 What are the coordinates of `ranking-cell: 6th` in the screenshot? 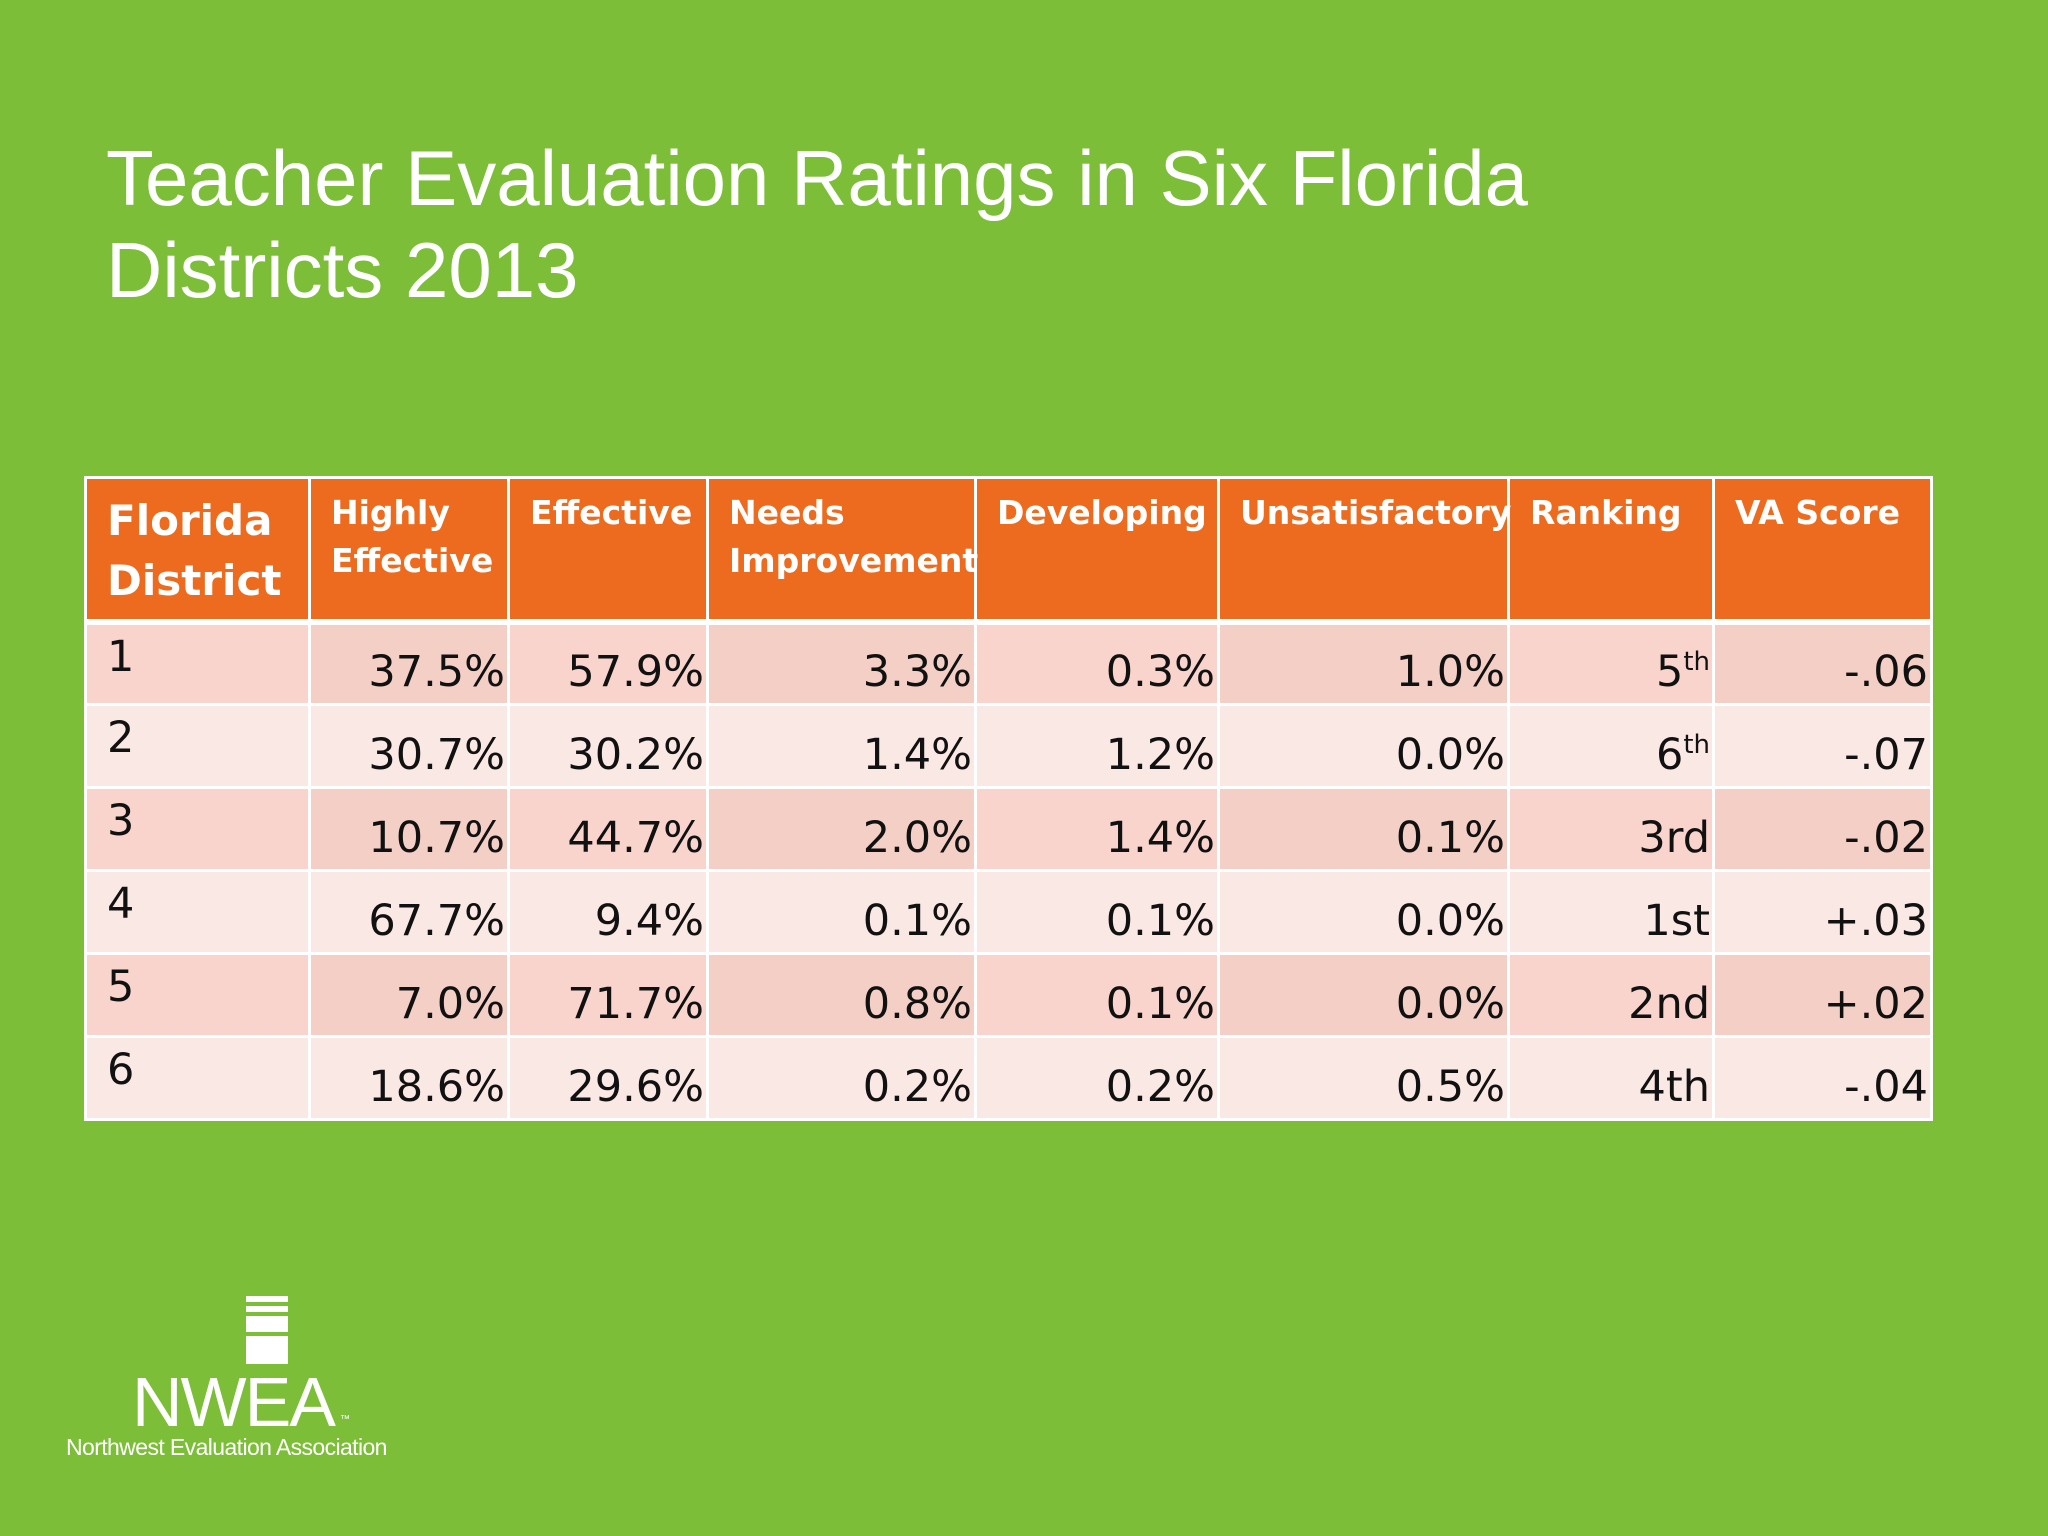 It's located at (1611, 746).